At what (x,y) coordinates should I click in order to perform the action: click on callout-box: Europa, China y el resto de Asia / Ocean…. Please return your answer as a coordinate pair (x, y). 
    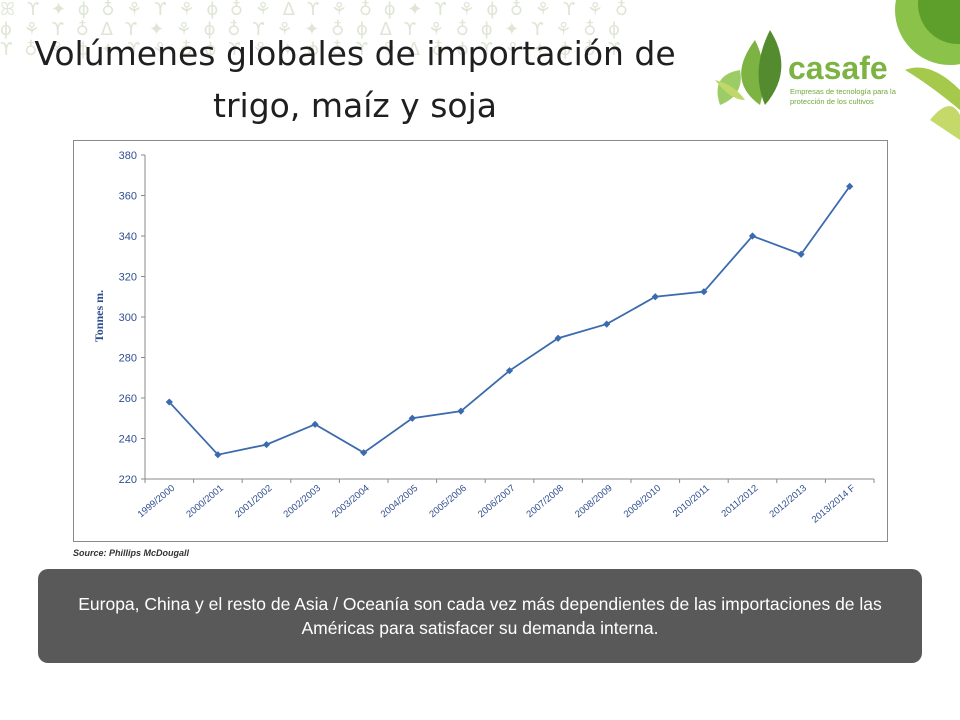
    Looking at the image, I should click on (480, 616).